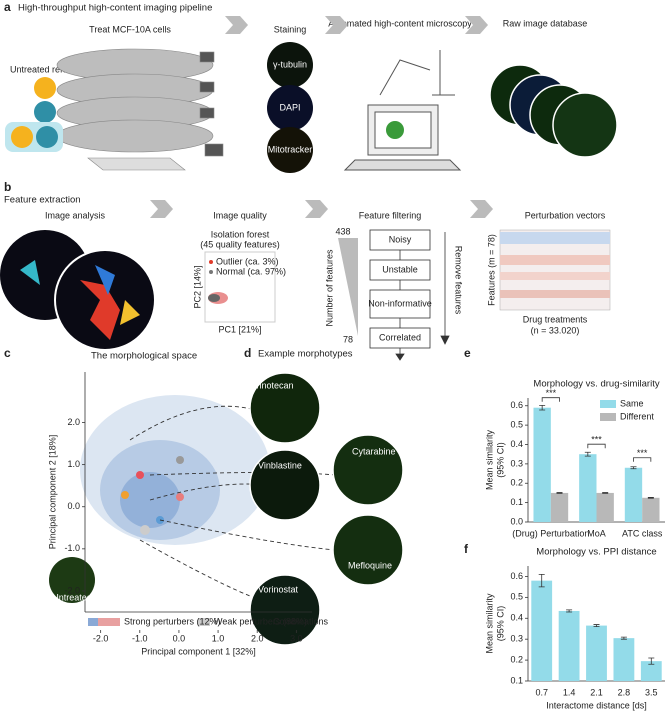  What do you see at coordinates (596, 384) in the screenshot?
I see `chart-title: Morphology vs. drug-similarity` at bounding box center [596, 384].